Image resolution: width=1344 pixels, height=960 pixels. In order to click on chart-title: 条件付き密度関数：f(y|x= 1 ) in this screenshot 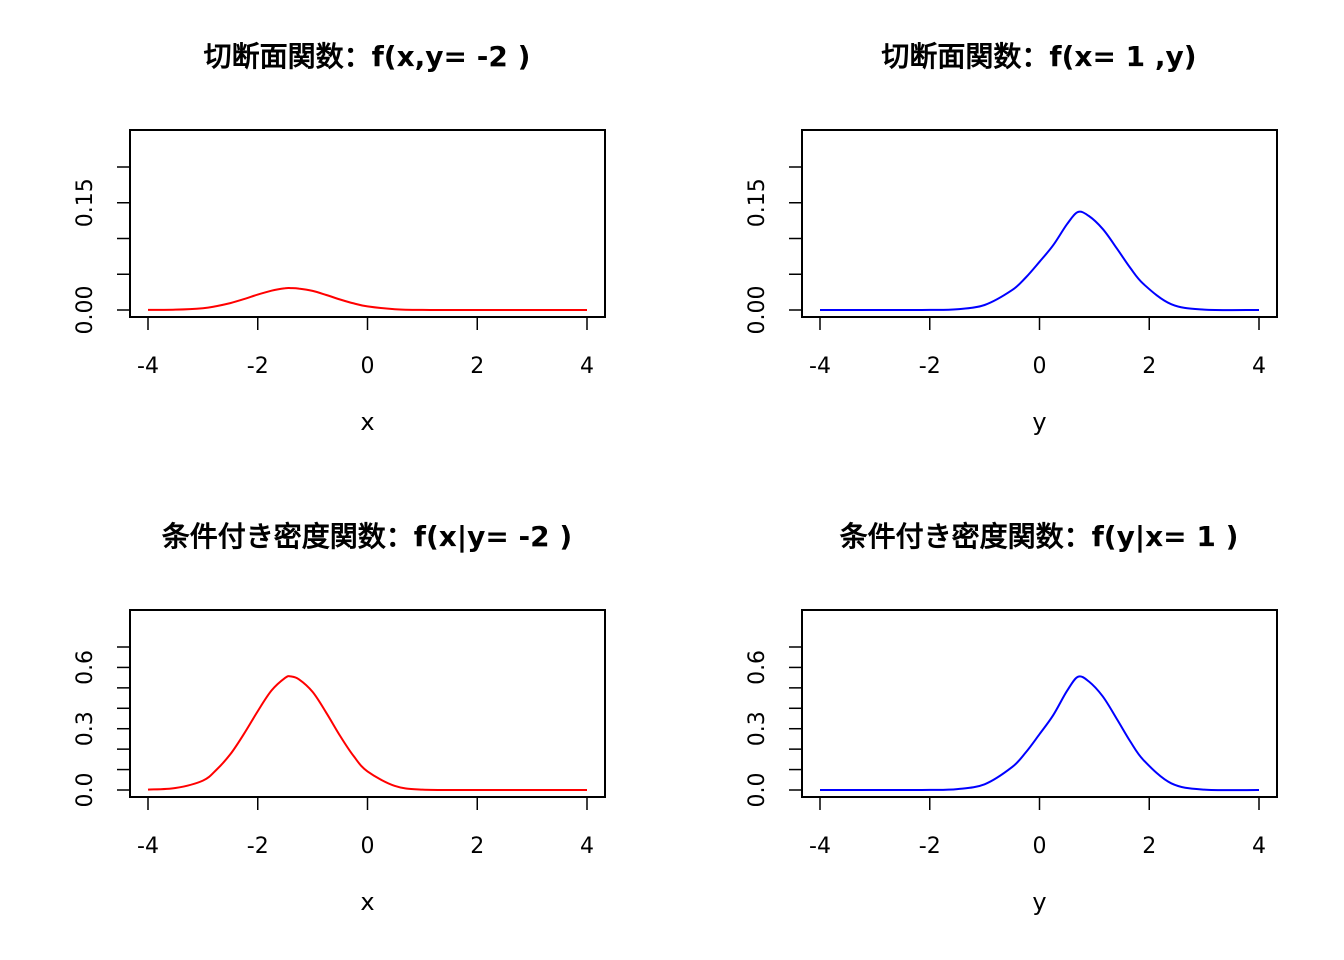, I will do `click(1039, 536)`.